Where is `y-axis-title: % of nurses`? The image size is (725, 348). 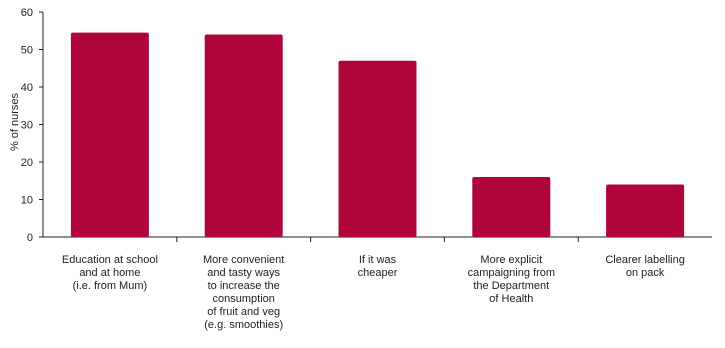
y-axis-title: % of nurses is located at coordinates (15, 121).